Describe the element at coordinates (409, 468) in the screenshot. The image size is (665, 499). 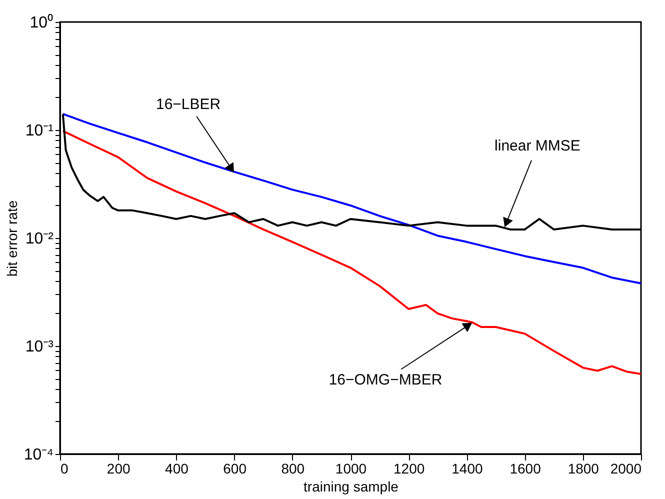
I see `x-tick-label: 1200` at that location.